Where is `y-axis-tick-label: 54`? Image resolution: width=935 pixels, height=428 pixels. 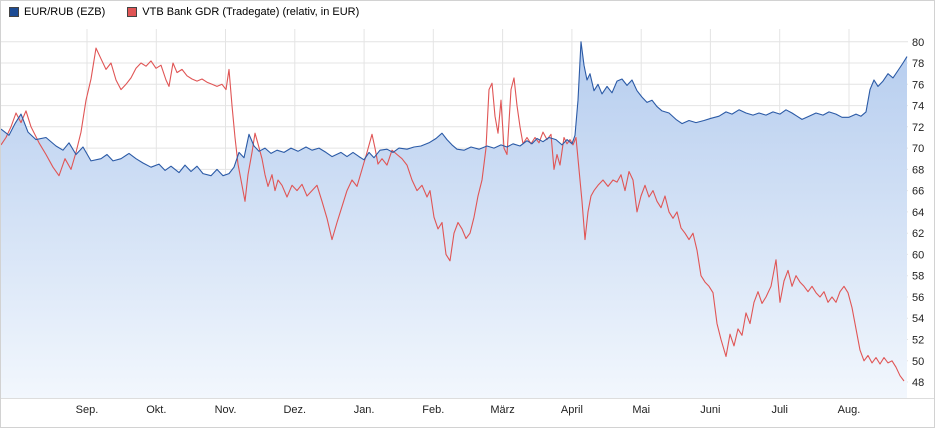
y-axis-tick-label: 54 is located at coordinates (918, 319).